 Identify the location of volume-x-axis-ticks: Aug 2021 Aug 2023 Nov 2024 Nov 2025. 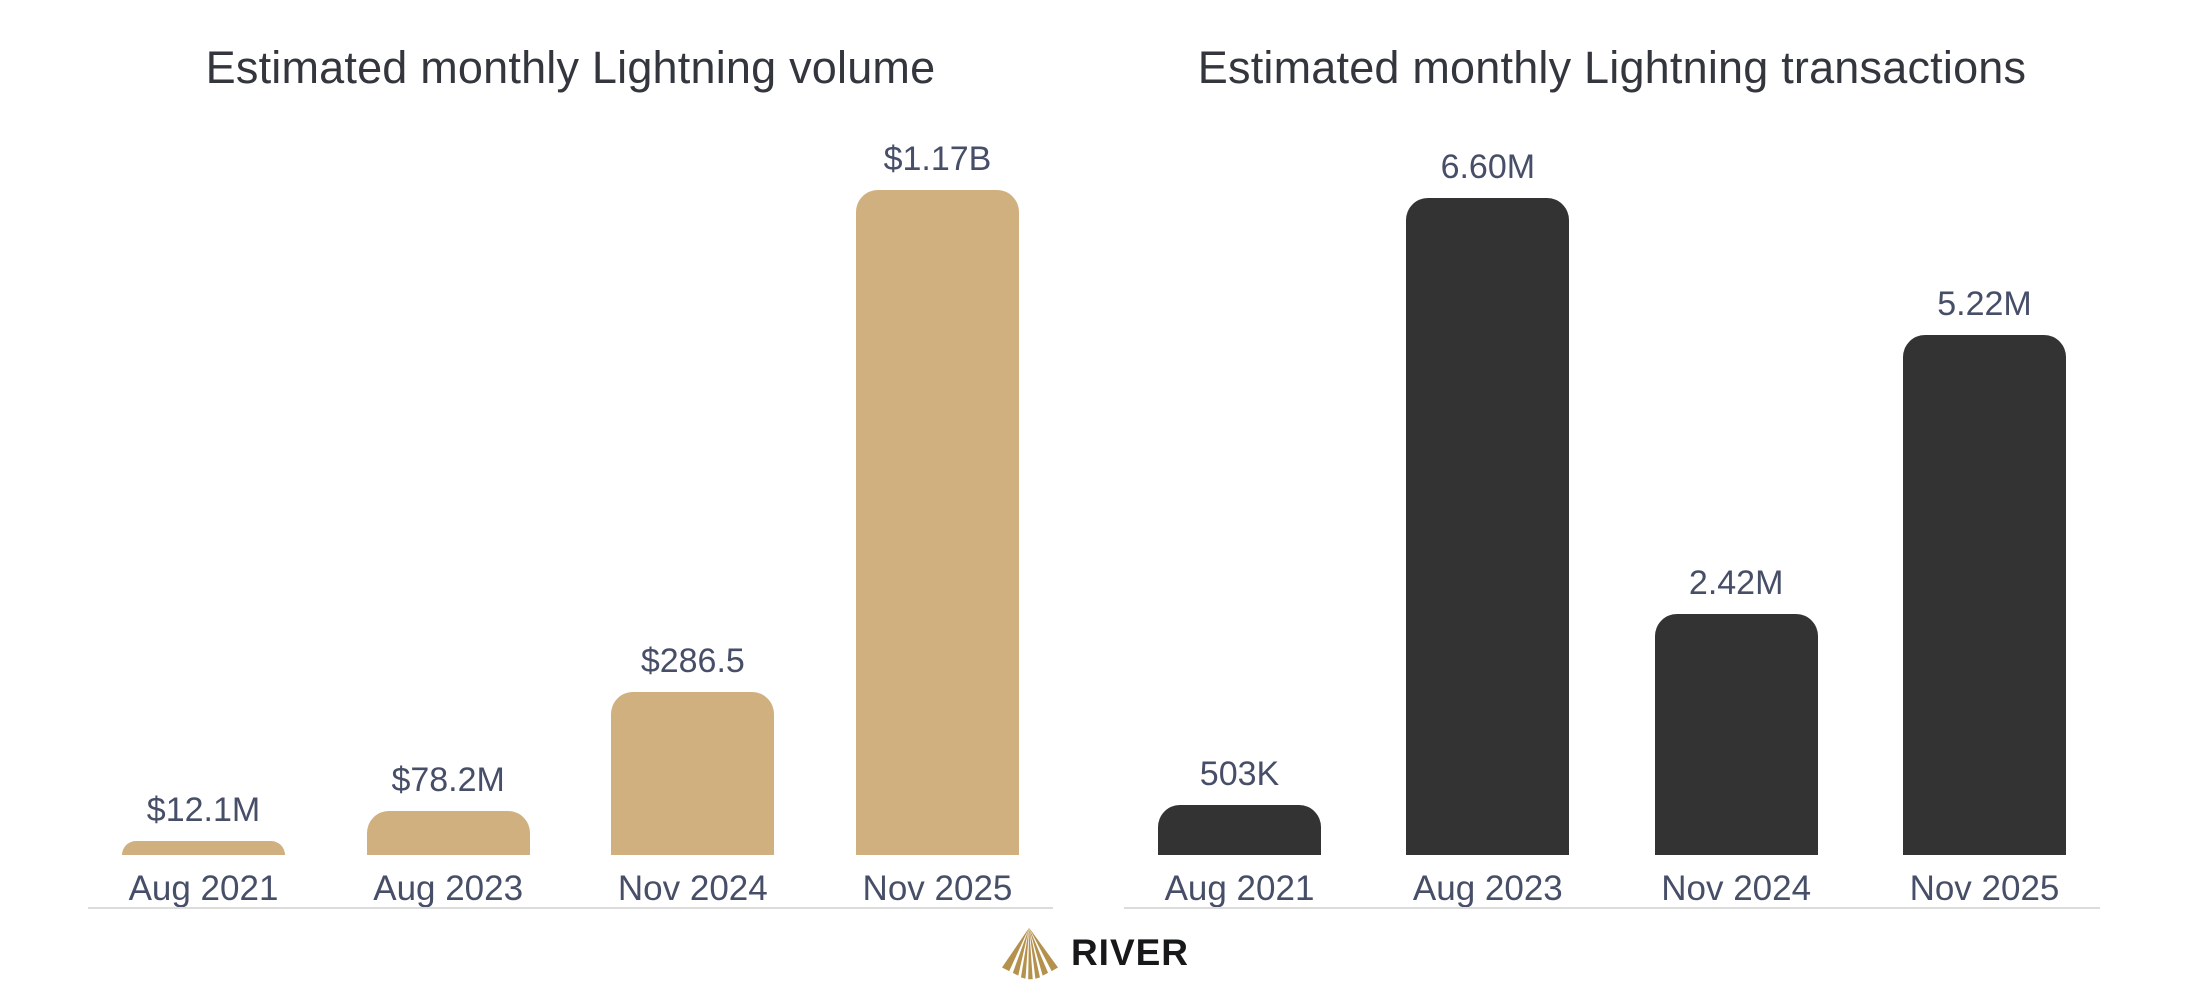
(570, 889).